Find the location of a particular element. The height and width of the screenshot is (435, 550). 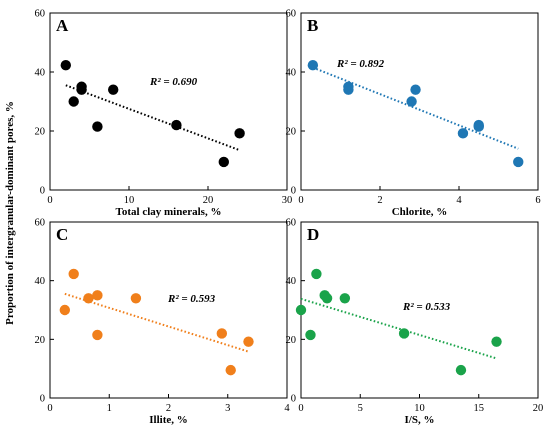

panel-a-panel-label: A is located at coordinates (62, 25).